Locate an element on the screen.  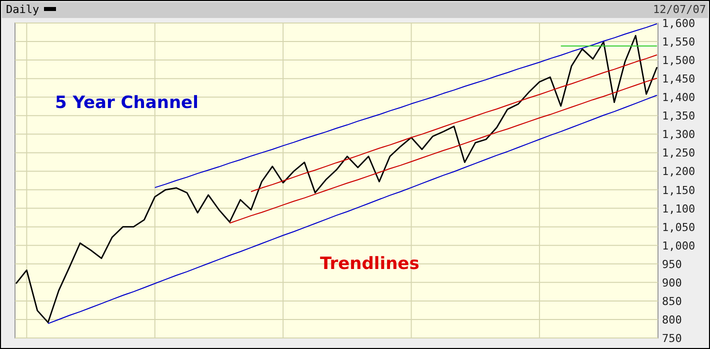
y-tick-label: 1,450 is located at coordinates (679, 79).